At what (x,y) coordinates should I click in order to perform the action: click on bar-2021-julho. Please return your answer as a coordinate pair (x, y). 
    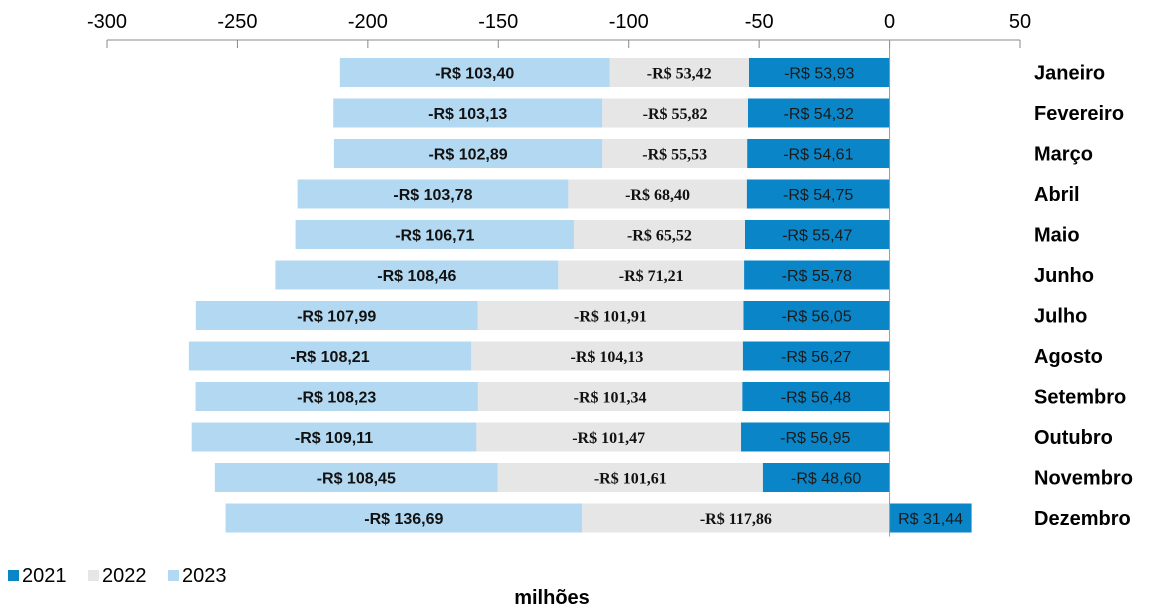
    Looking at the image, I should click on (816, 315).